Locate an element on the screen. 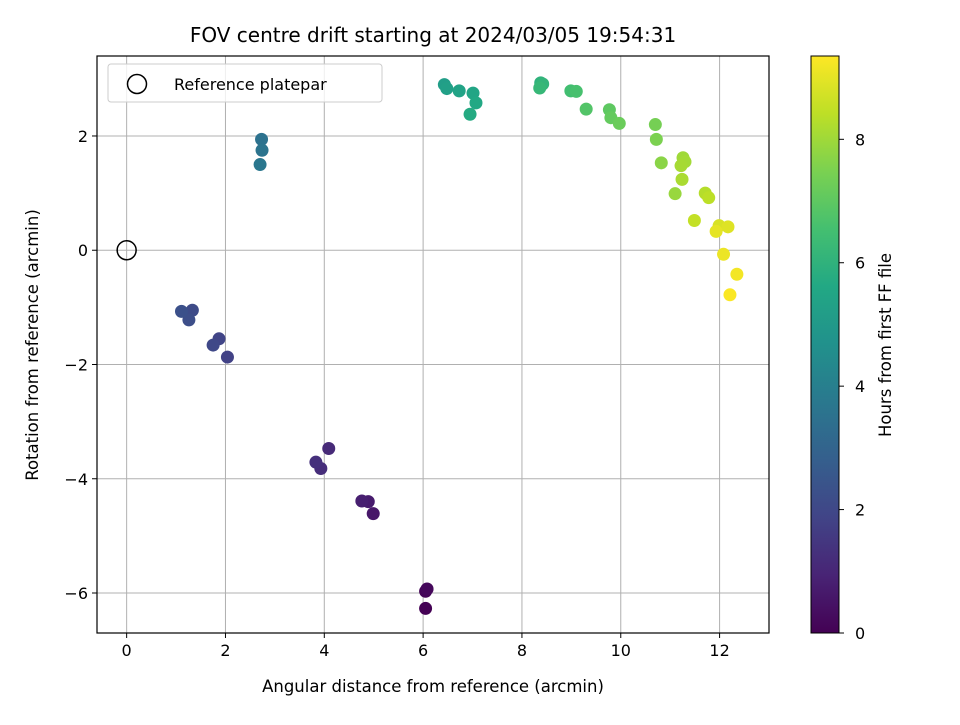  colorbar: 0 2 4 6 8 Hours from first FF file is located at coordinates (852, 349).